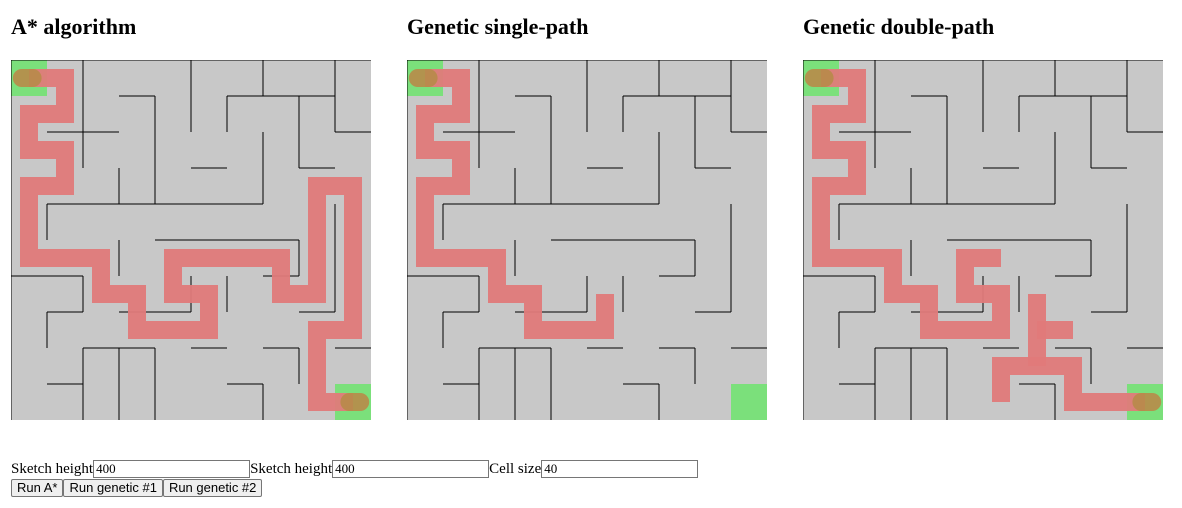  What do you see at coordinates (899, 26) in the screenshot?
I see `genetic-double-title: Genetic double-path` at bounding box center [899, 26].